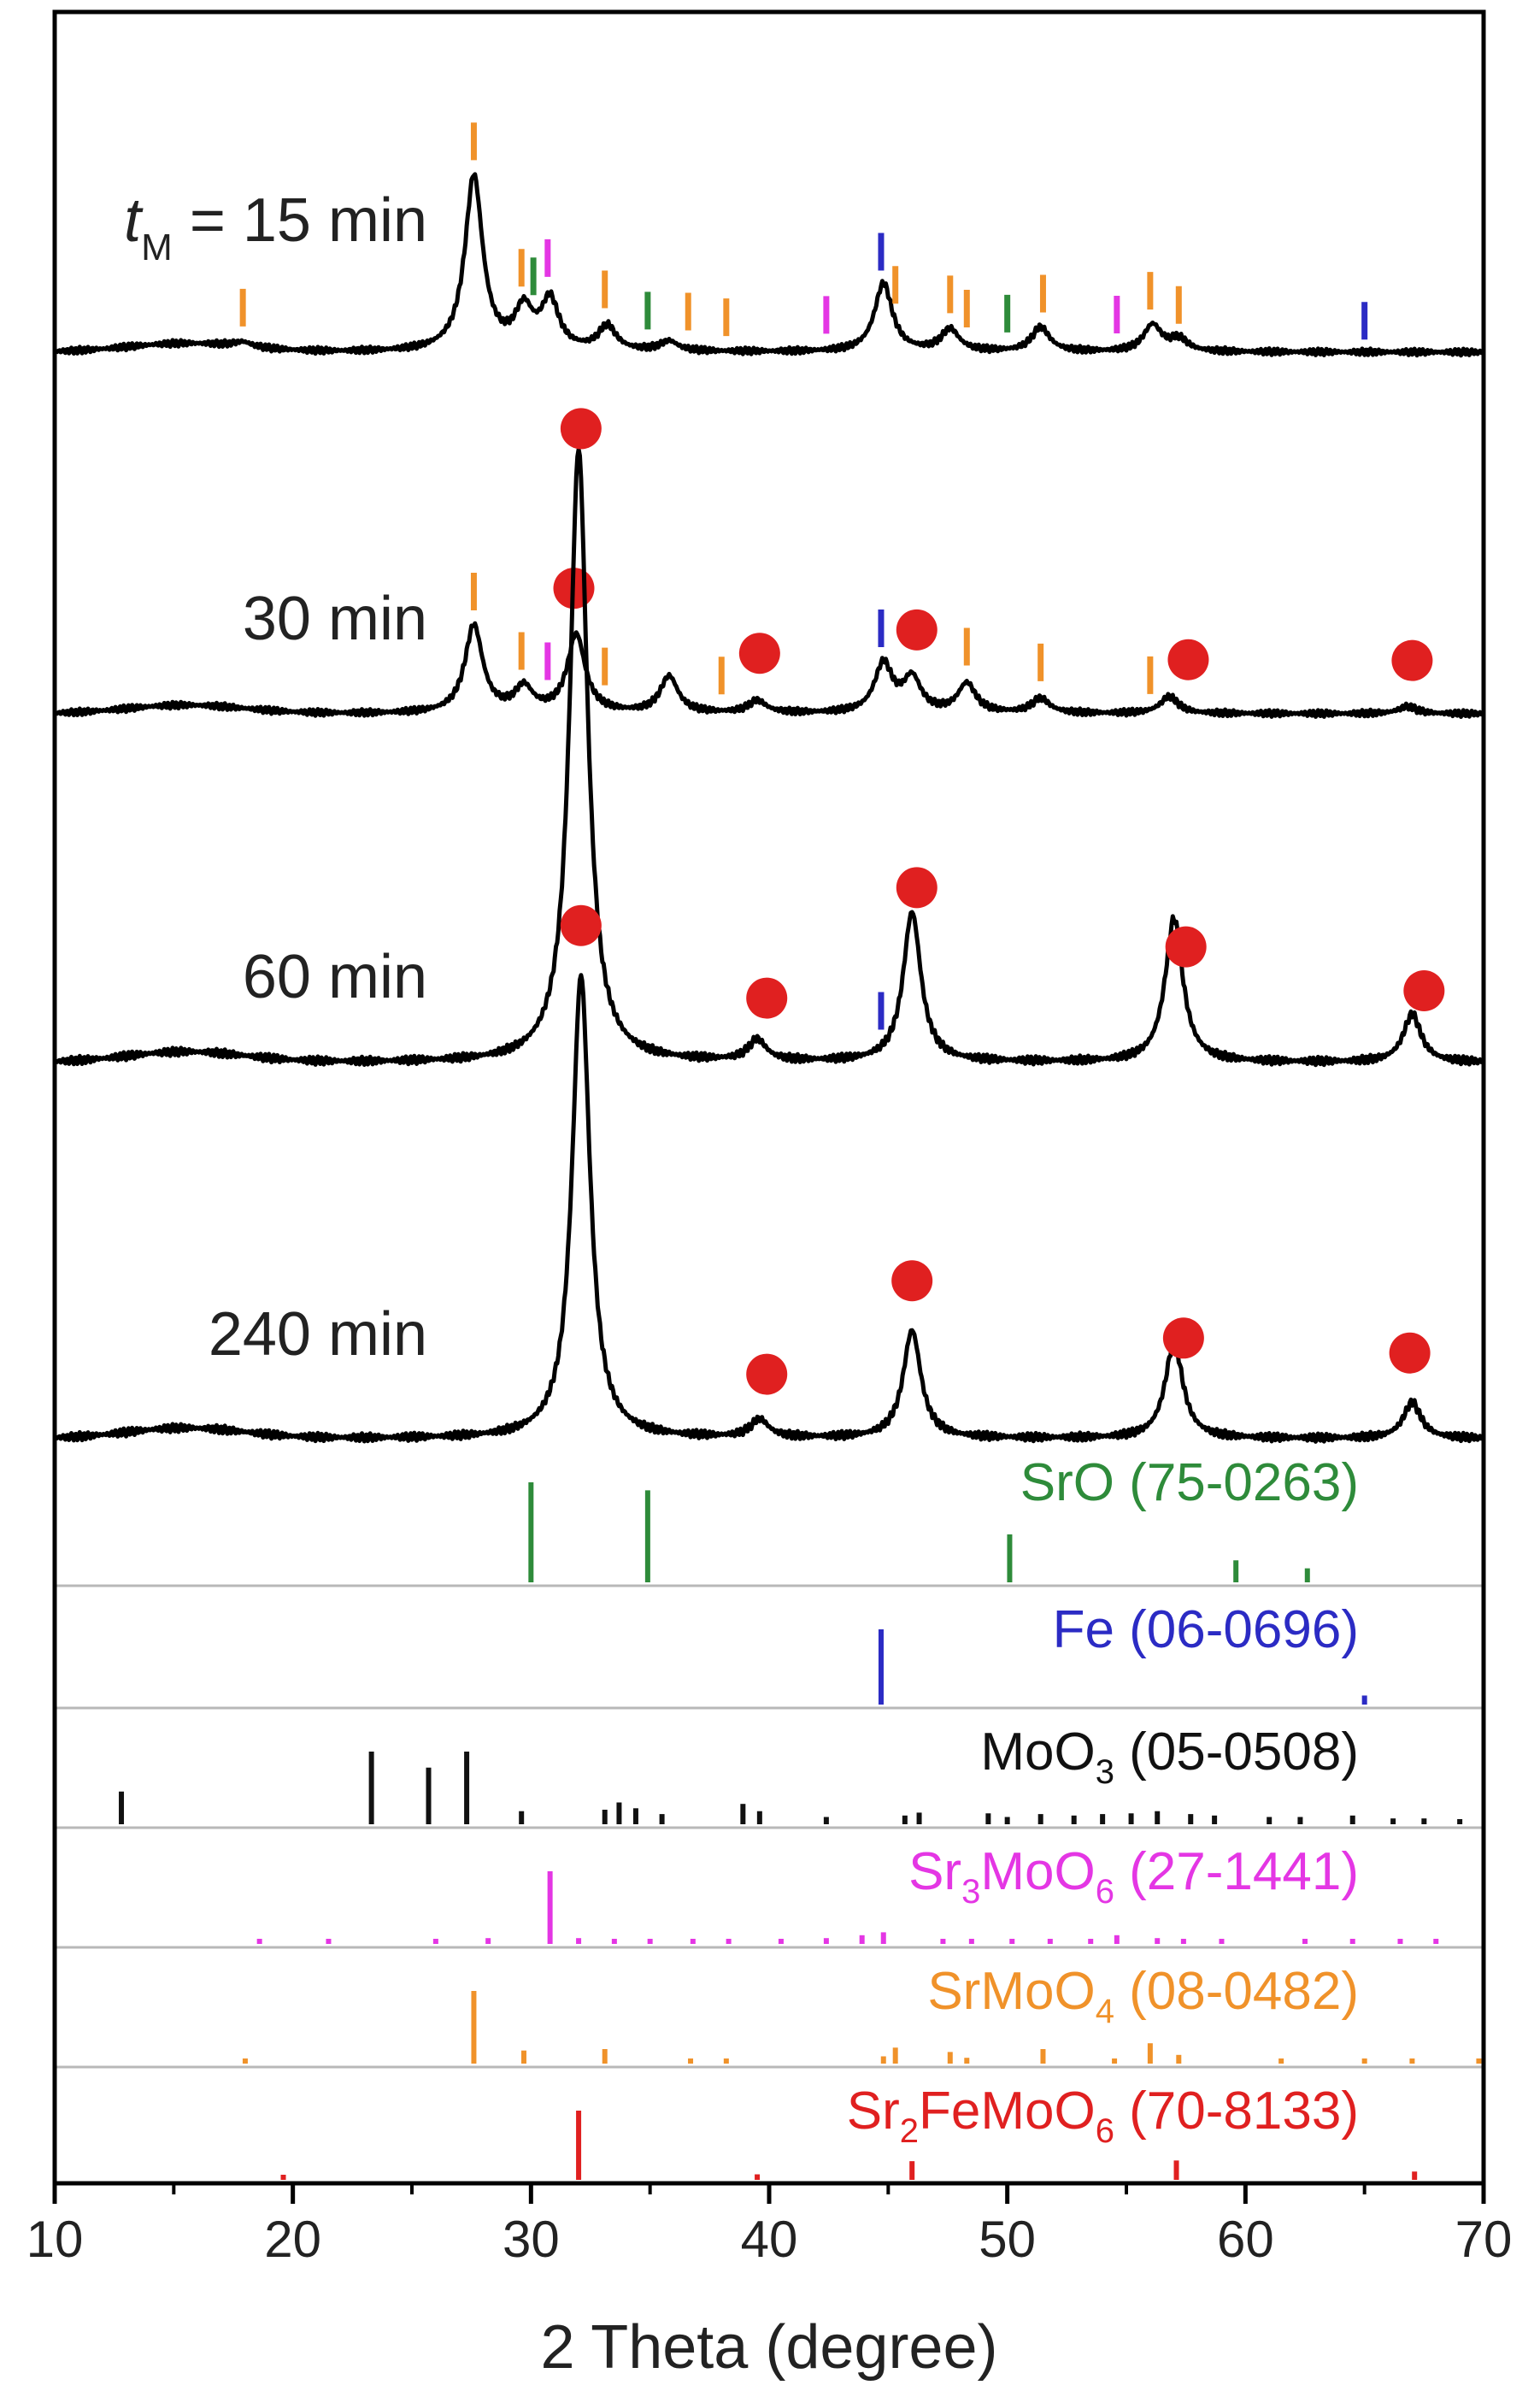 Image resolution: width=1540 pixels, height=2397 pixels. I want to click on x-tick-label: 70, so click(1484, 2239).